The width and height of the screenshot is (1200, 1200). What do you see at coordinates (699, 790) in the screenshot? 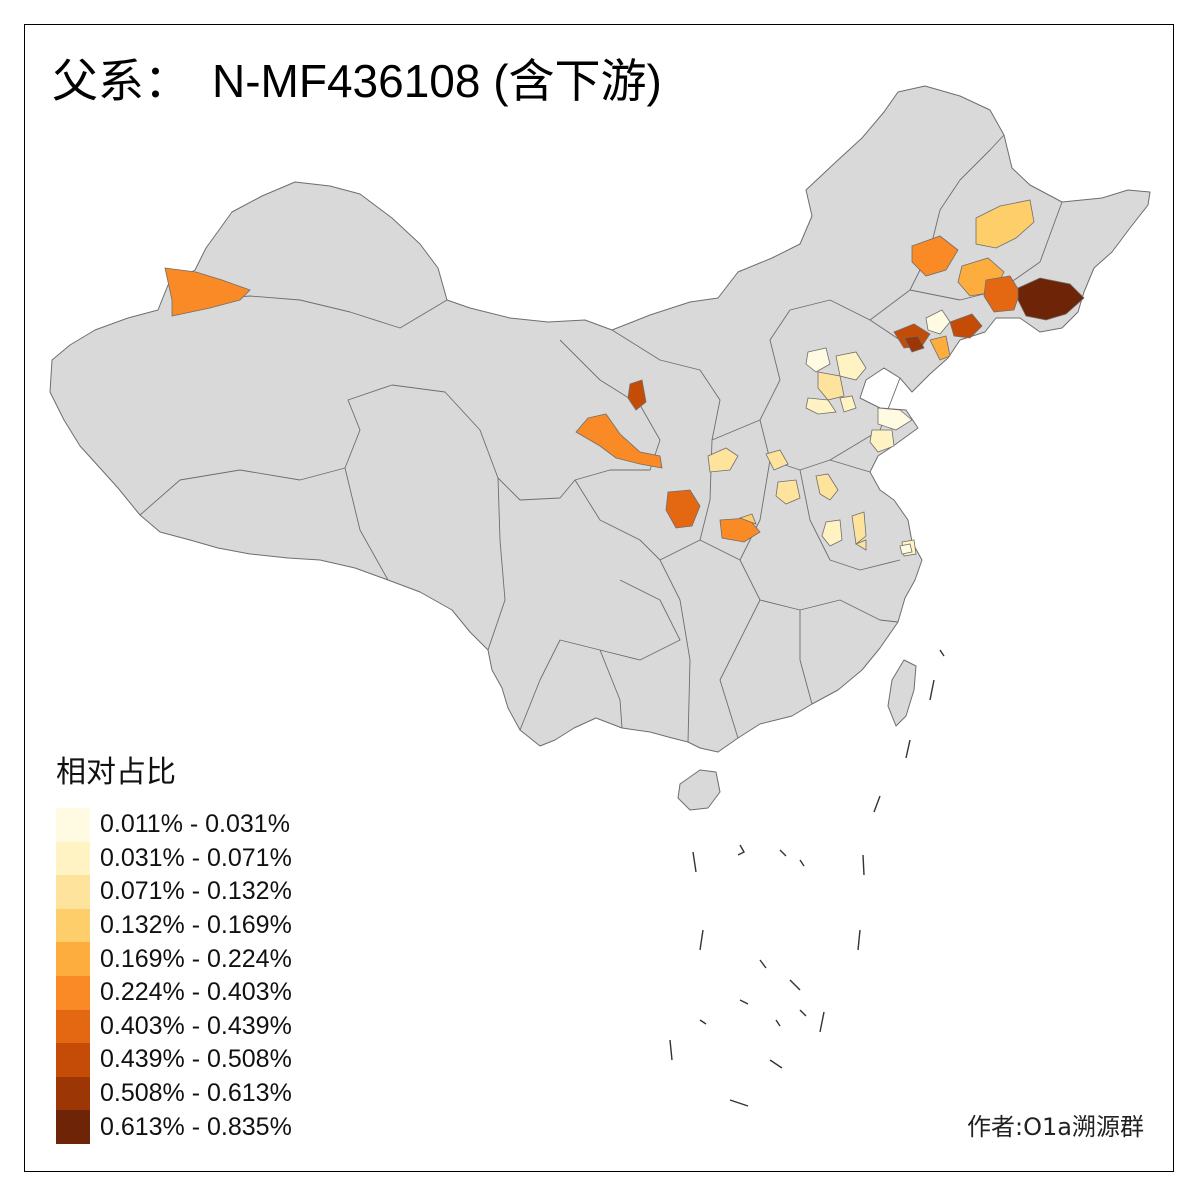
I see `hainan-island` at bounding box center [699, 790].